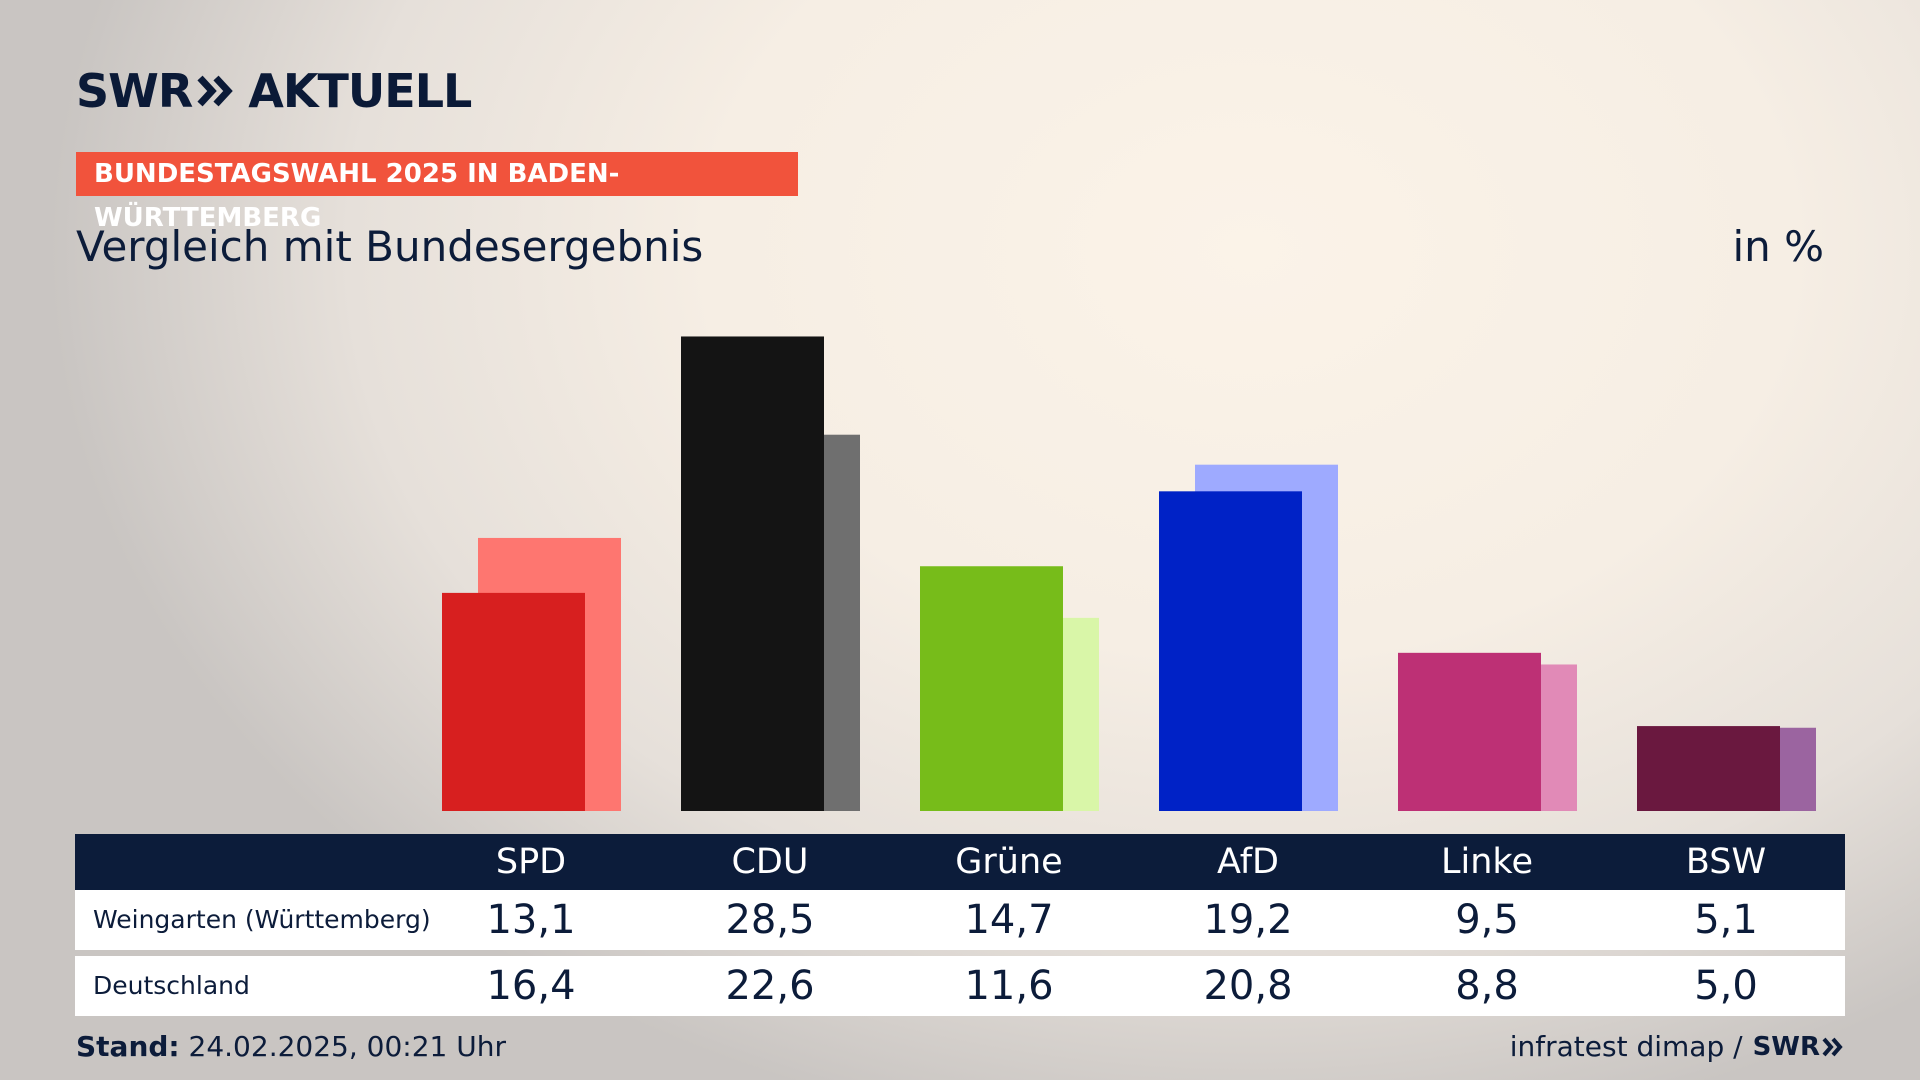 The height and width of the screenshot is (1080, 1920). I want to click on value-national-cdu: 22,6, so click(770, 986).